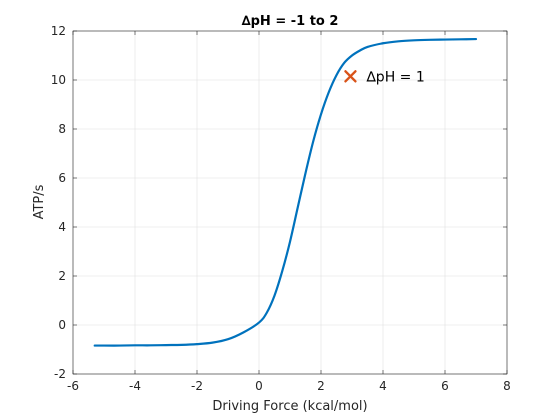  What do you see at coordinates (289, 386) in the screenshot?
I see `x-tick-labels: -6 -4 -2 0 2 4 6 8` at bounding box center [289, 386].